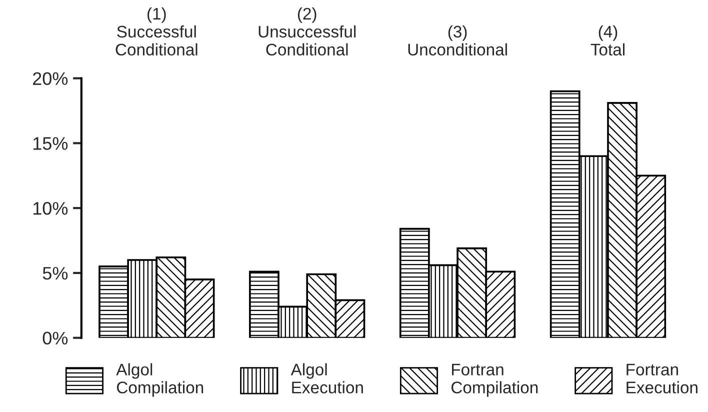  Describe the element at coordinates (457, 40) in the screenshot. I see `x-tick-label: (3) Unconditional` at that location.